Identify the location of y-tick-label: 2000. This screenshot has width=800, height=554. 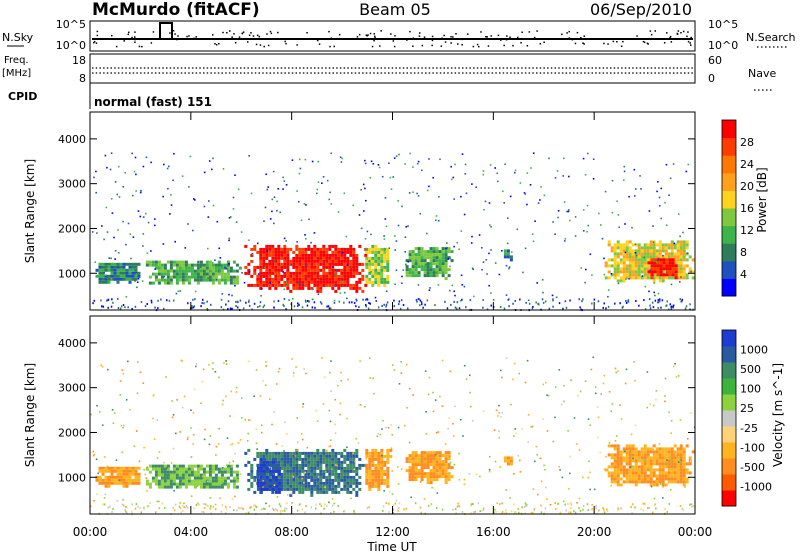
(72, 432).